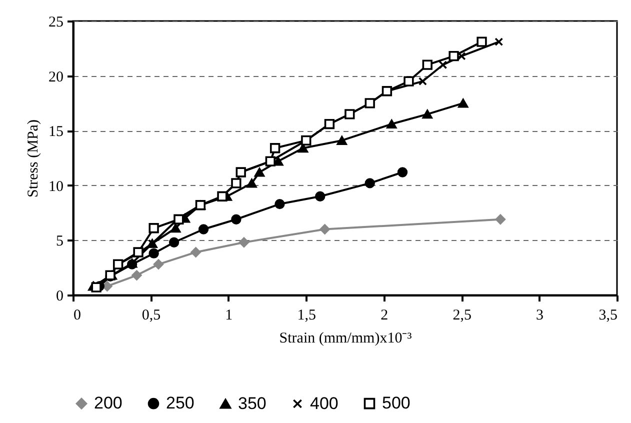  I want to click on x-tick-label: 0,5, so click(151, 316).